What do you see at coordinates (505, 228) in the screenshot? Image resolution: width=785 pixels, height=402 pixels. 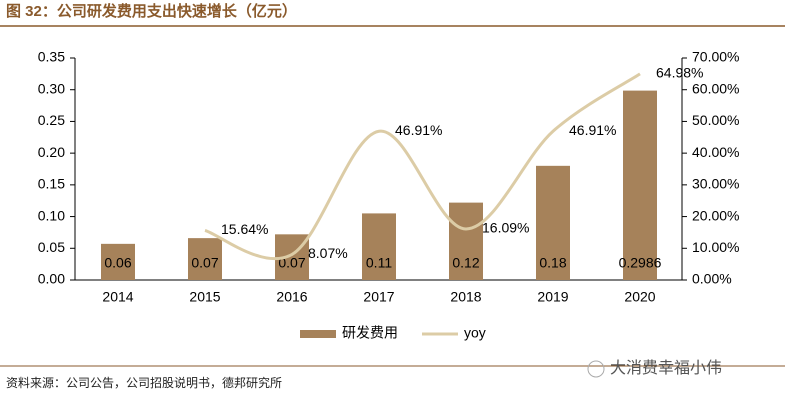 I see `line-value-label: 16.09%` at bounding box center [505, 228].